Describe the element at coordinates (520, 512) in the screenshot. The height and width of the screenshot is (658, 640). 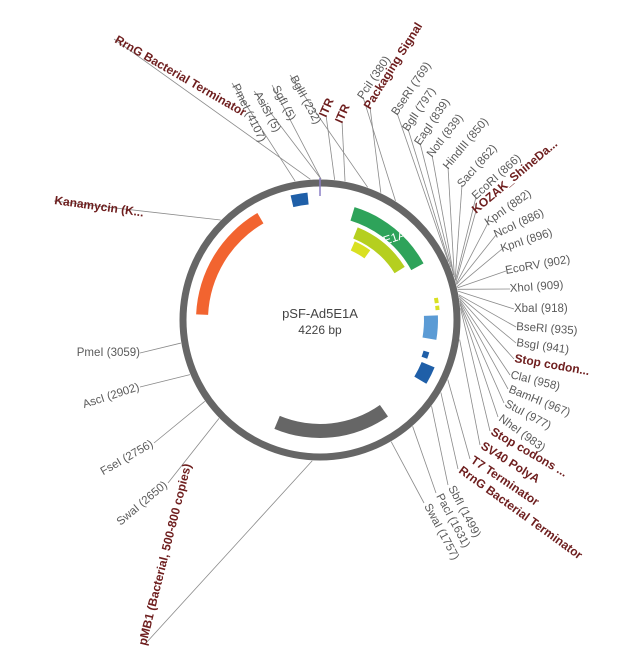
I see `feature-label-9: RrnG Bacterial Terminator` at that location.